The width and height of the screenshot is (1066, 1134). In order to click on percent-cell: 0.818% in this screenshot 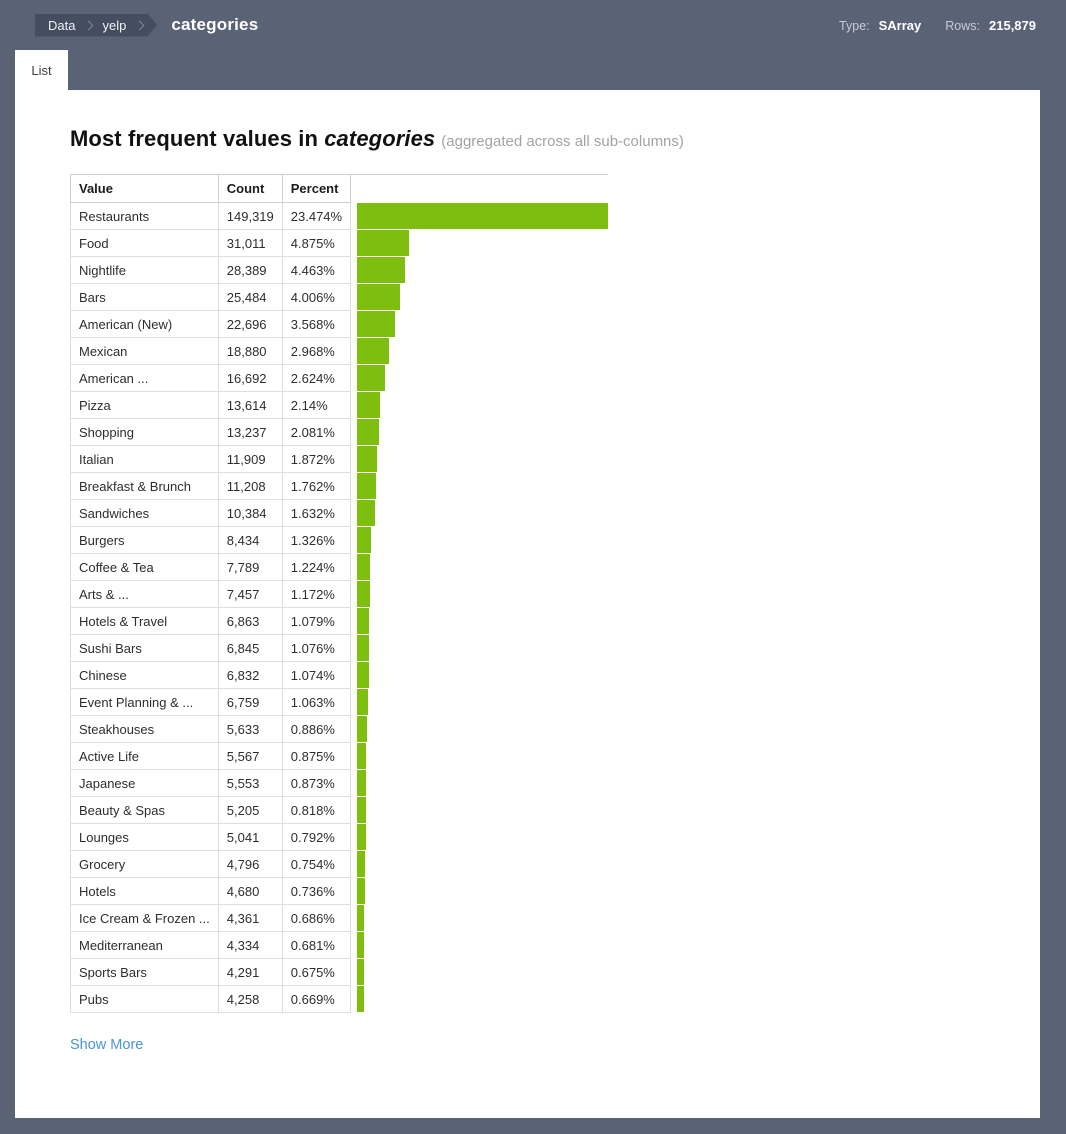, I will do `click(316, 810)`.